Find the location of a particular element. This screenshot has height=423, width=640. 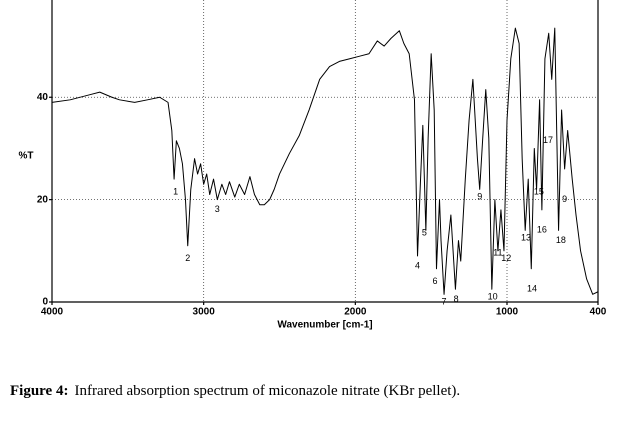

peak-label: 8 is located at coordinates (456, 299).